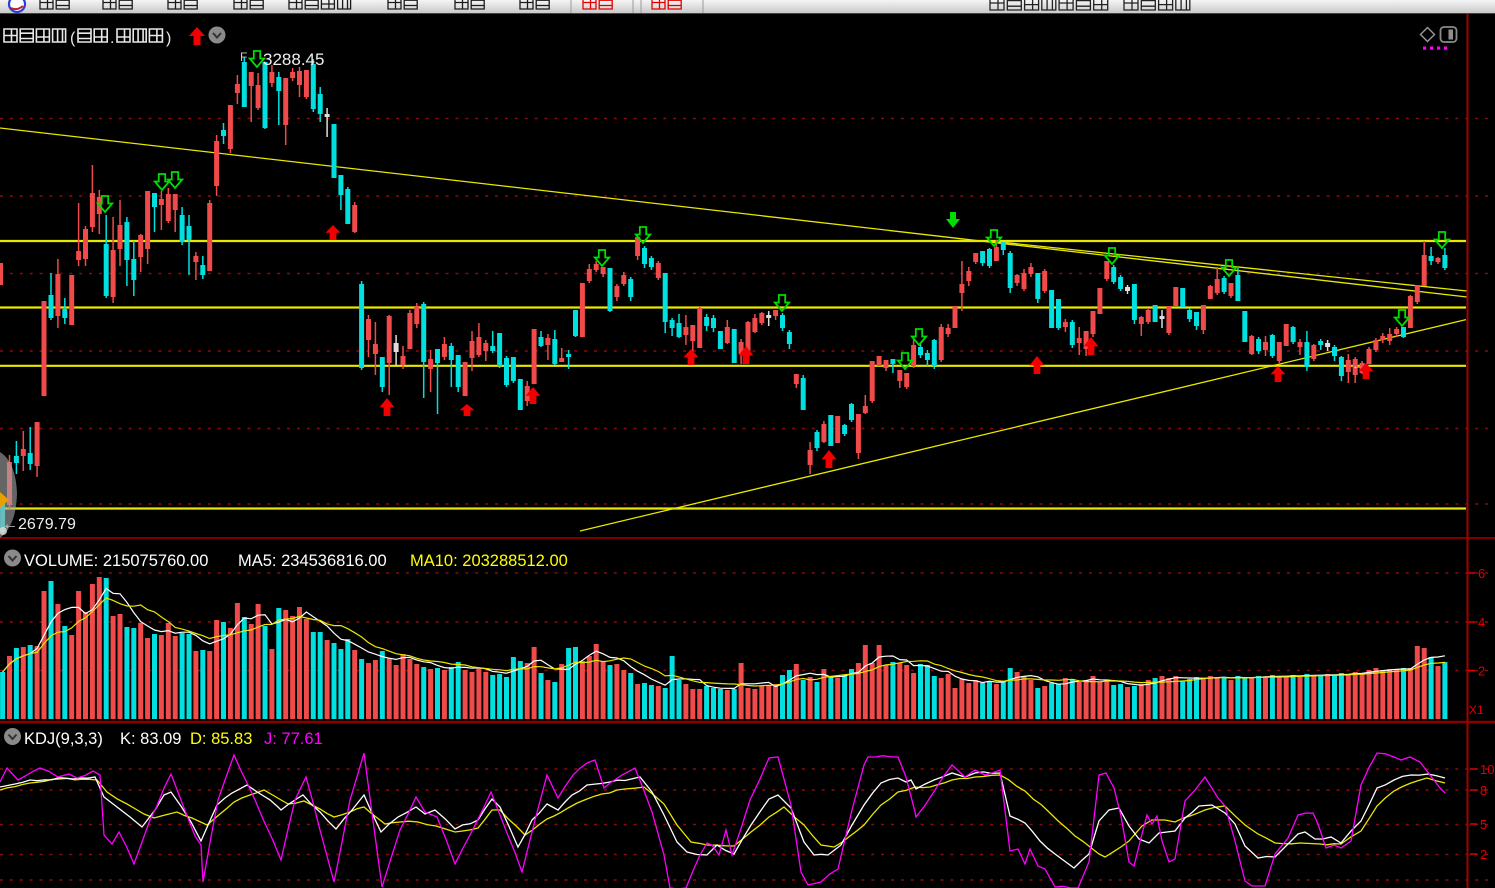 The height and width of the screenshot is (888, 1495). I want to click on svg-text: 6, so click(1481, 573).